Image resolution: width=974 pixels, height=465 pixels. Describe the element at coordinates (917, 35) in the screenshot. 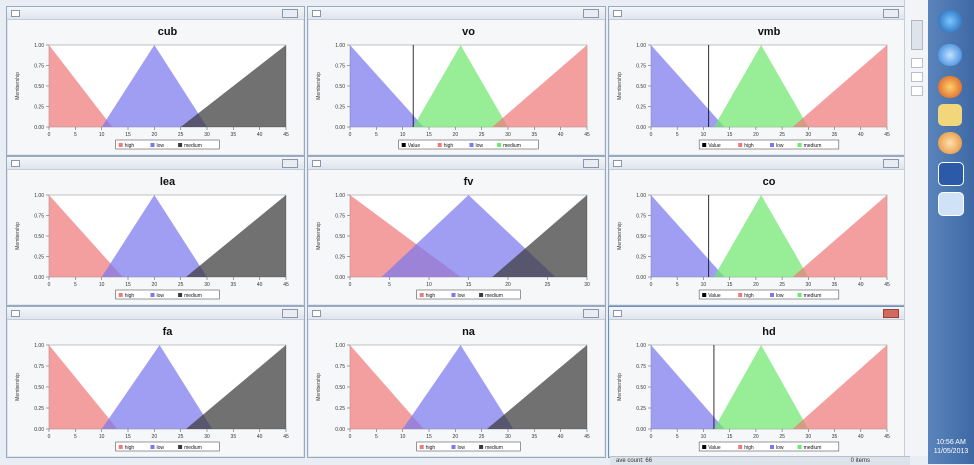

I see `scrollbar-thumb` at that location.